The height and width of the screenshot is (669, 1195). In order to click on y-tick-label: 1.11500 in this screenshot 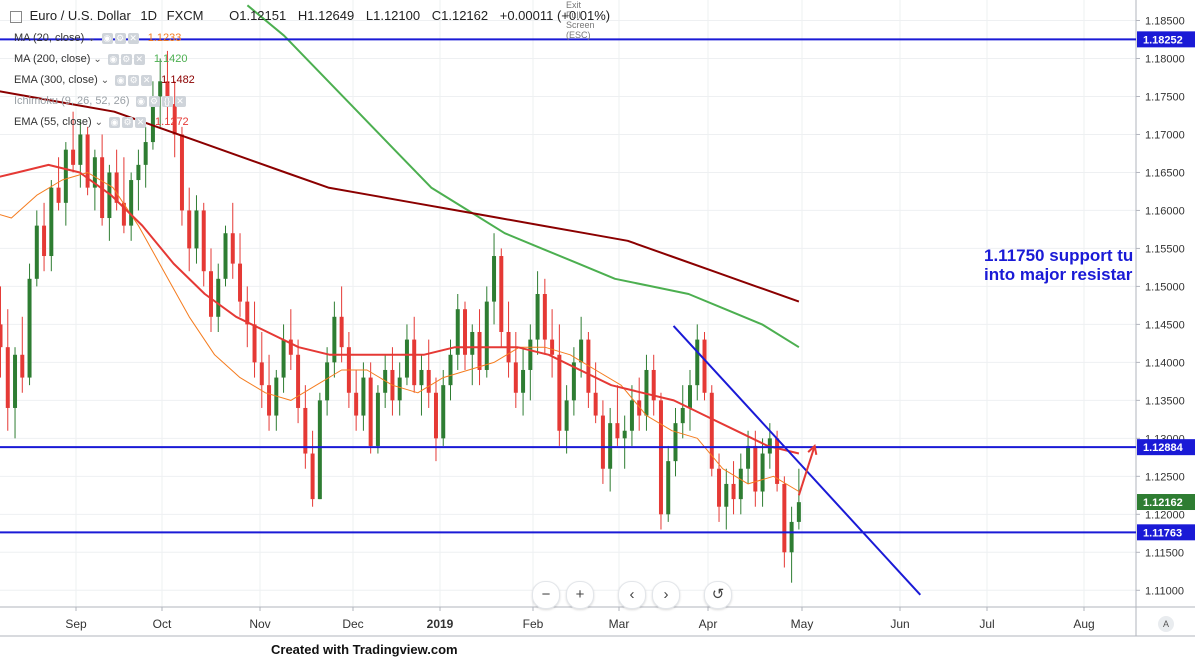, I will do `click(1164, 553)`.